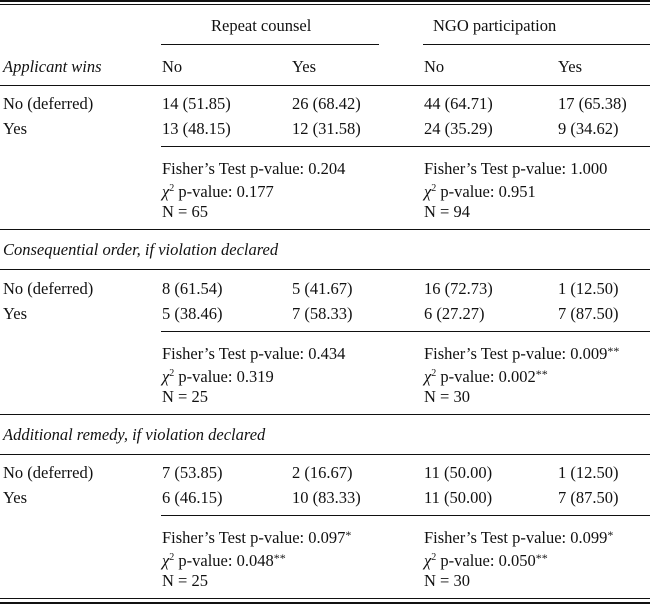  I want to click on col-header-ngo-yes: Yes, so click(570, 66).